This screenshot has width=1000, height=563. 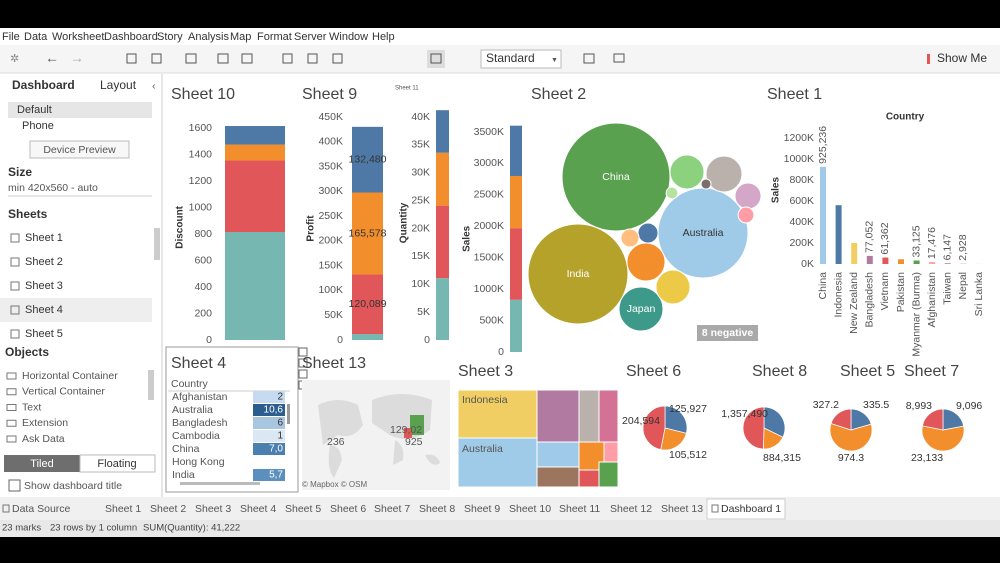 What do you see at coordinates (744, 414) in the screenshot?
I see `data-label: 1,357,490` at bounding box center [744, 414].